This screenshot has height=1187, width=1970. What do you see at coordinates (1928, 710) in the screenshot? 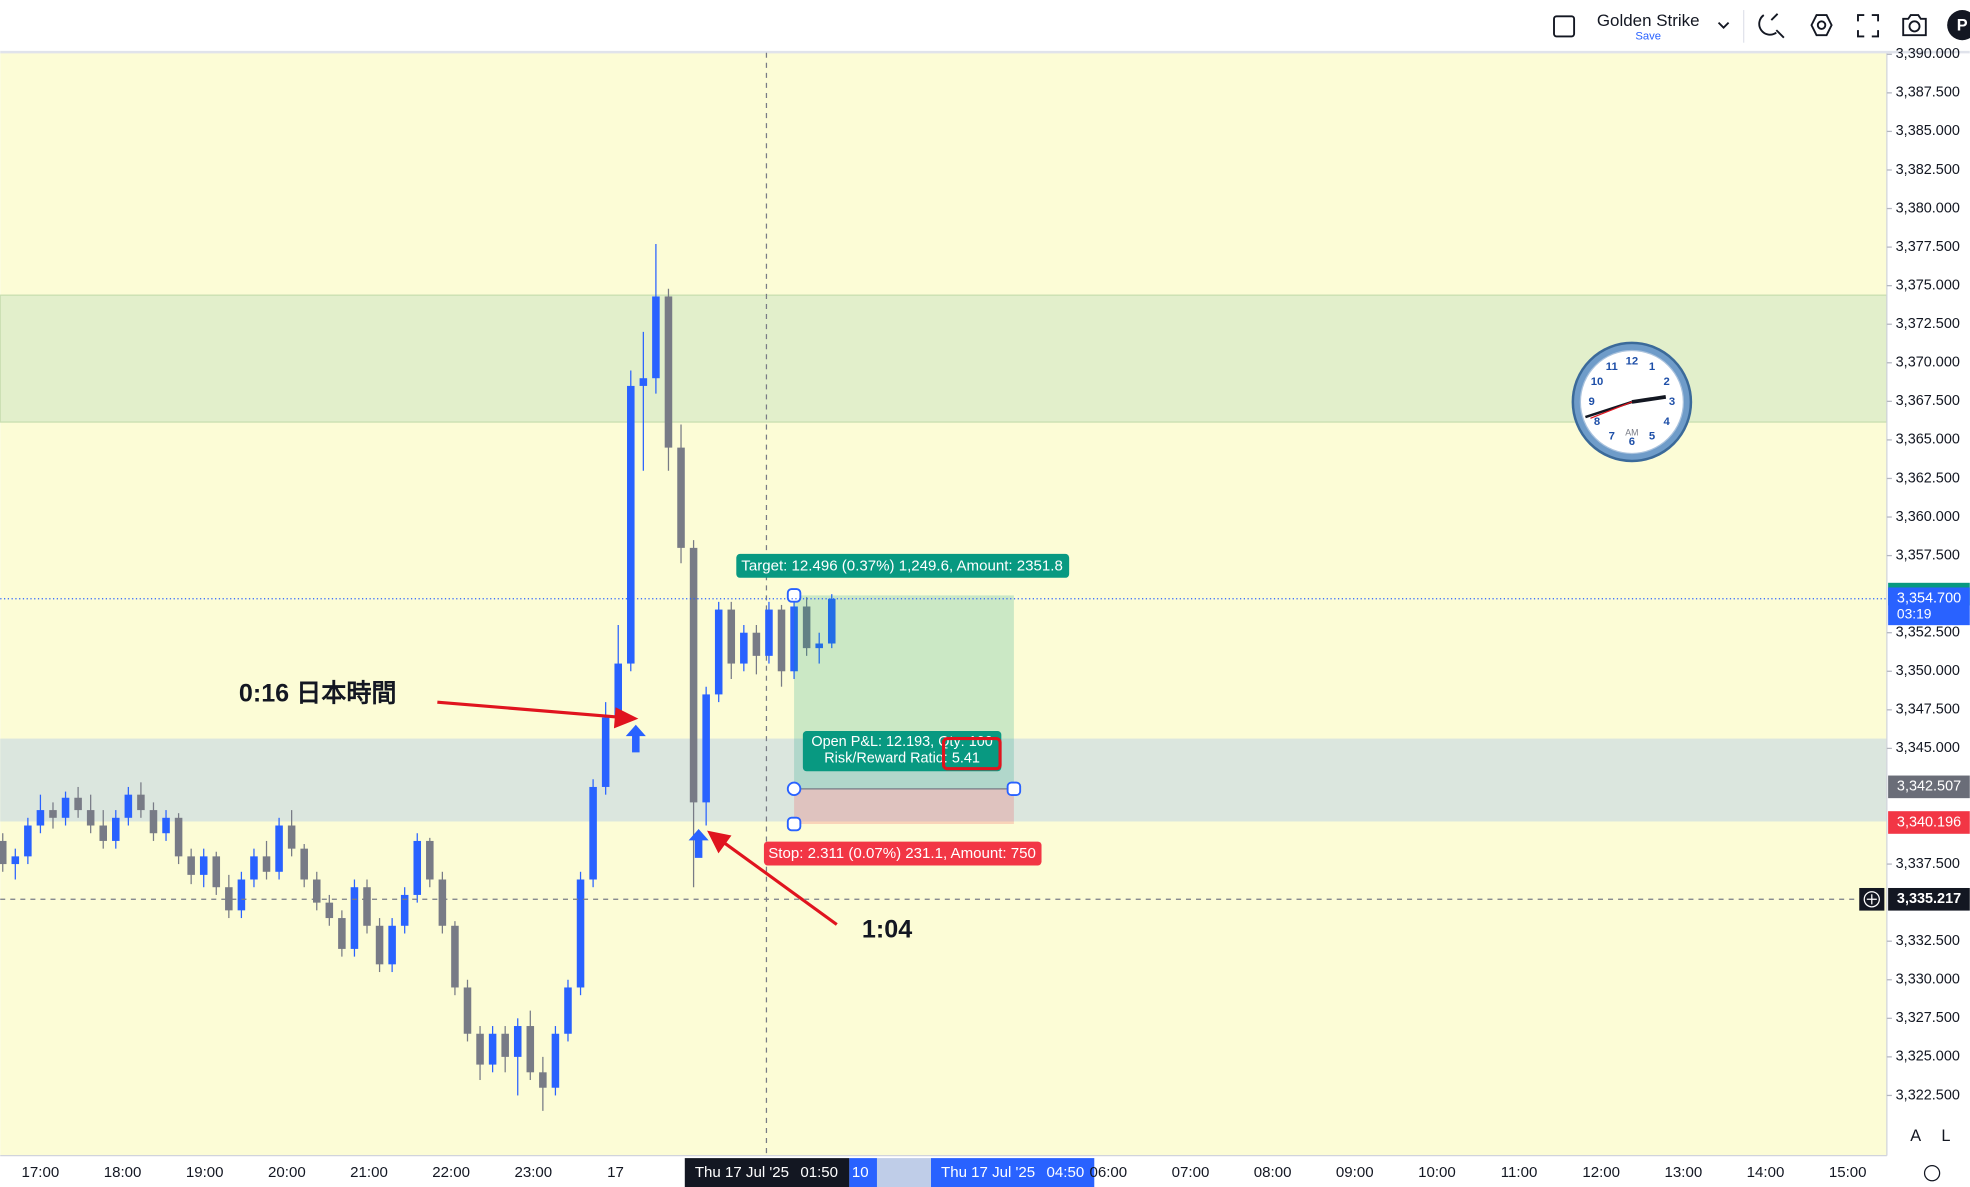
I see `y-tick-label: 3,347.500` at bounding box center [1928, 710].